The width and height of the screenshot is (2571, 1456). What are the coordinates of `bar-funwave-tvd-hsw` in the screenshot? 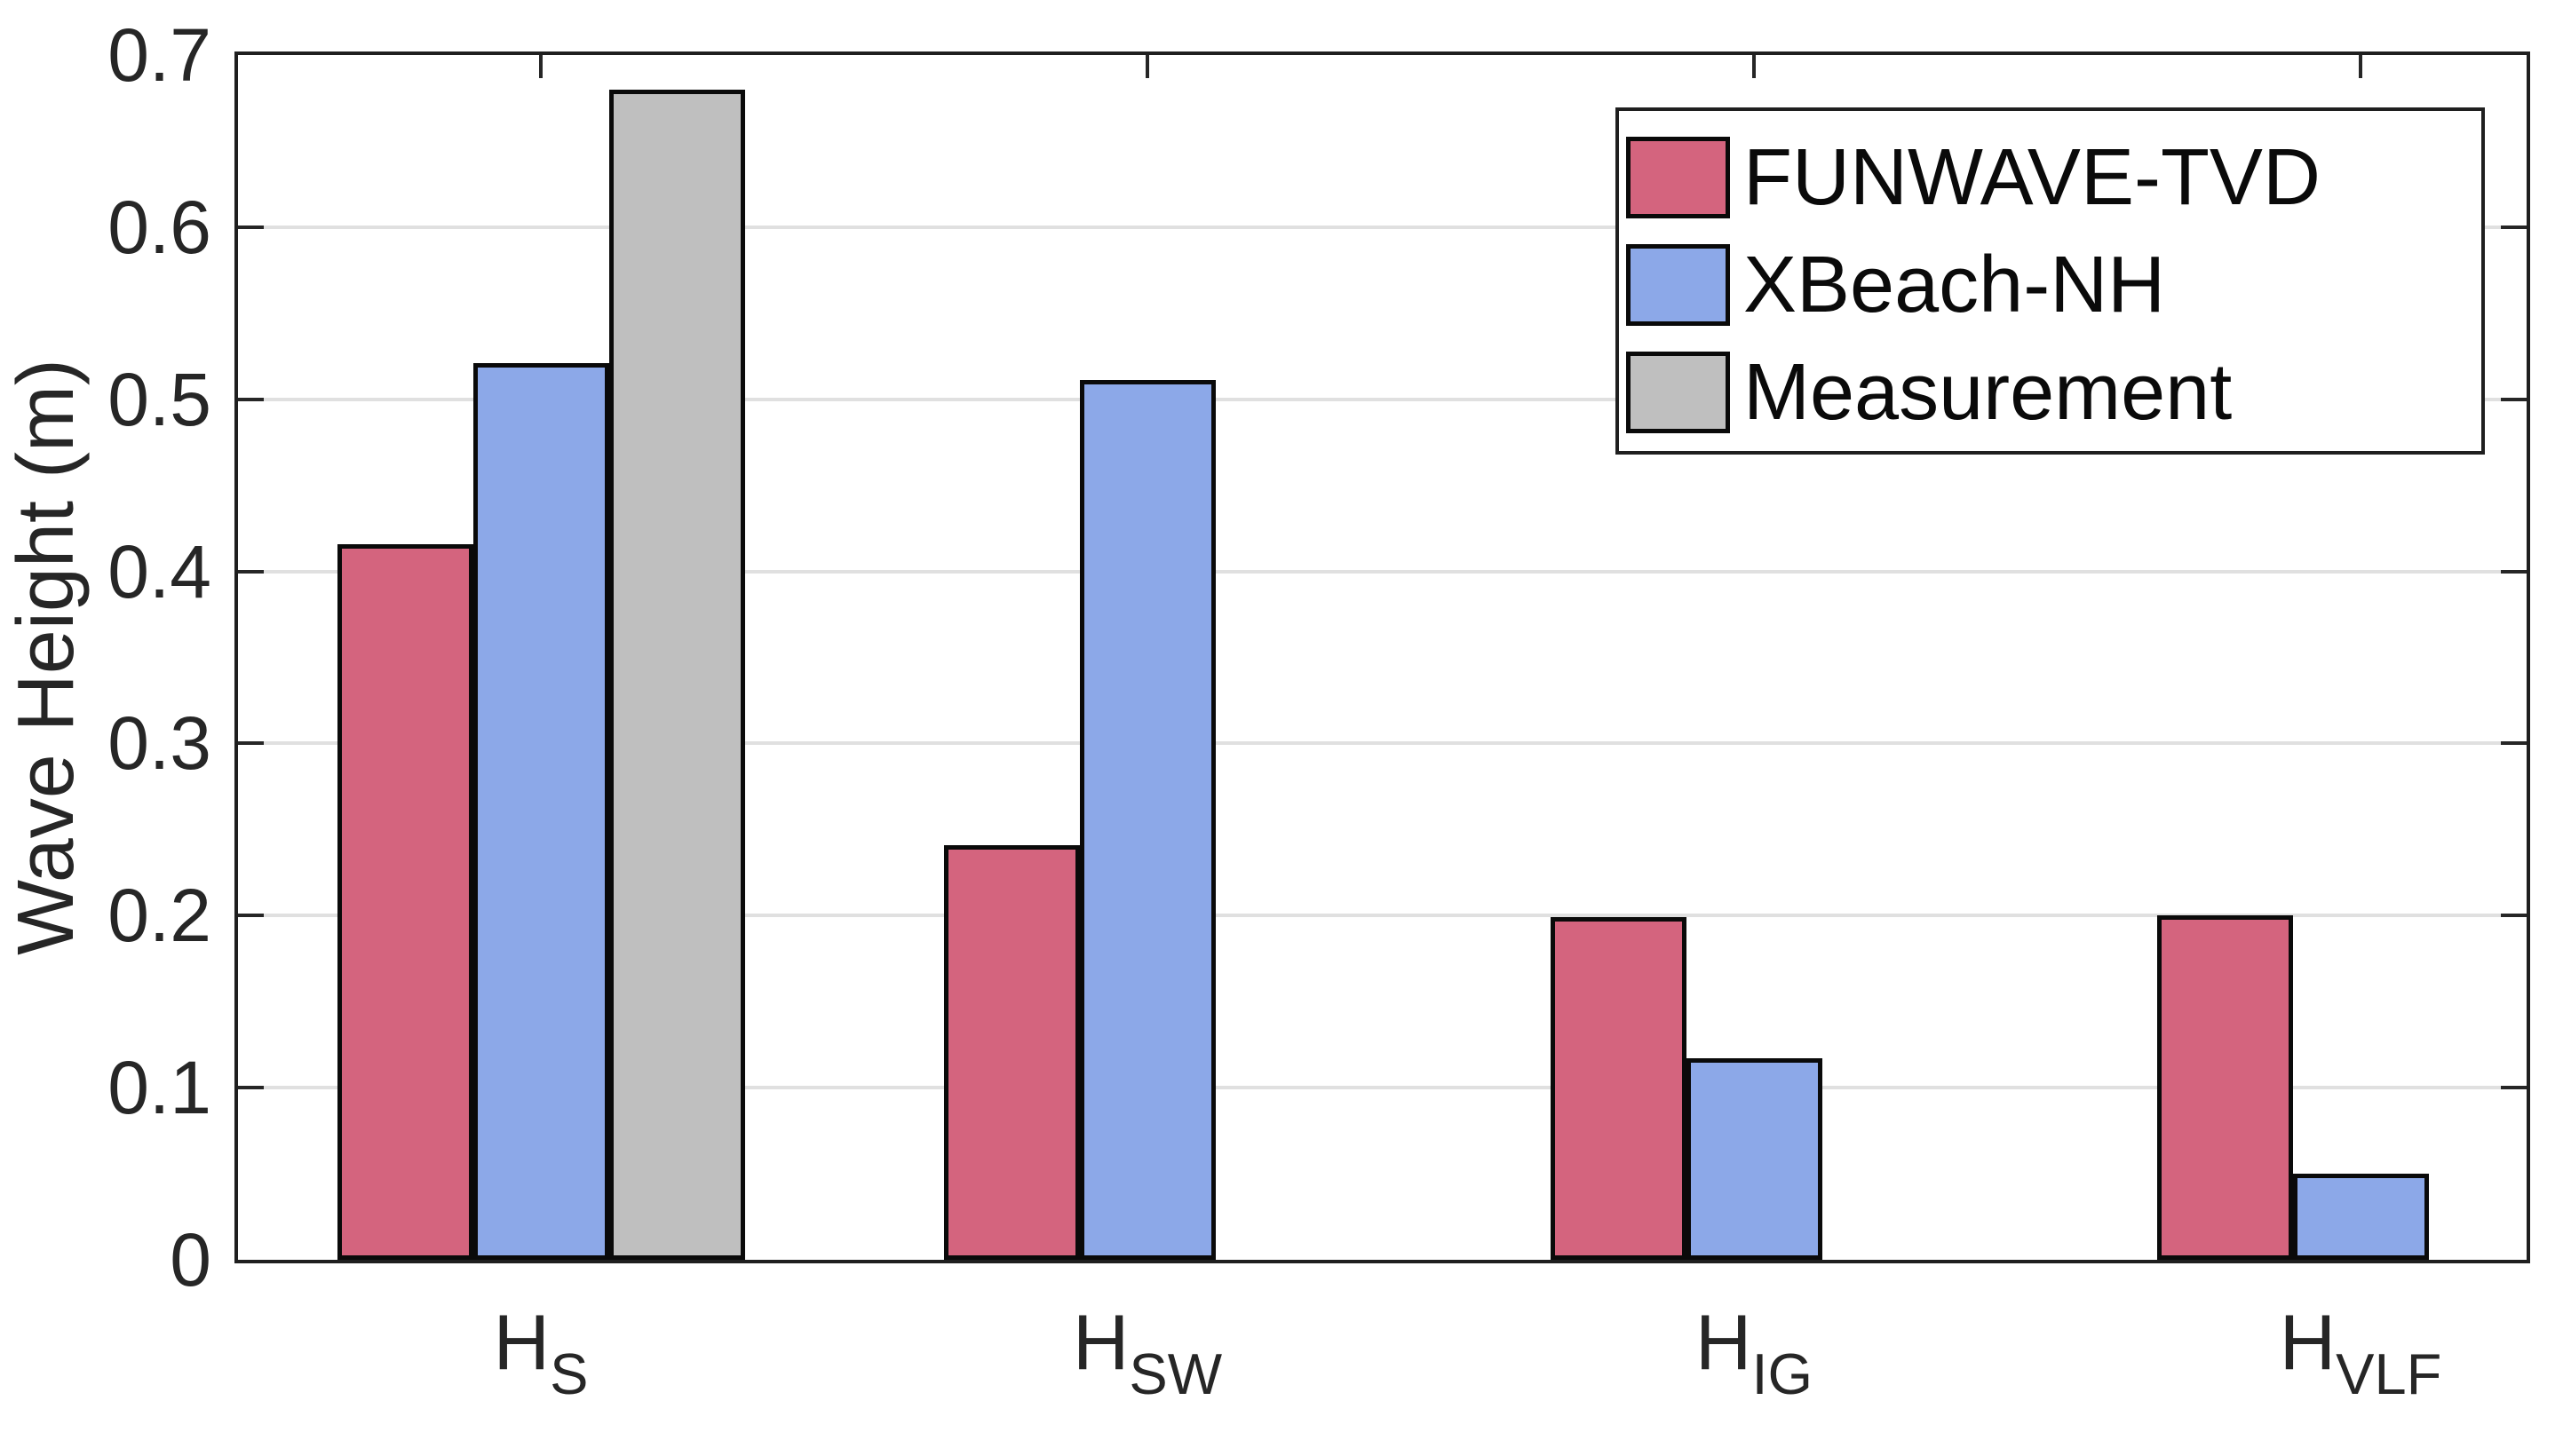 It's located at (1011, 1052).